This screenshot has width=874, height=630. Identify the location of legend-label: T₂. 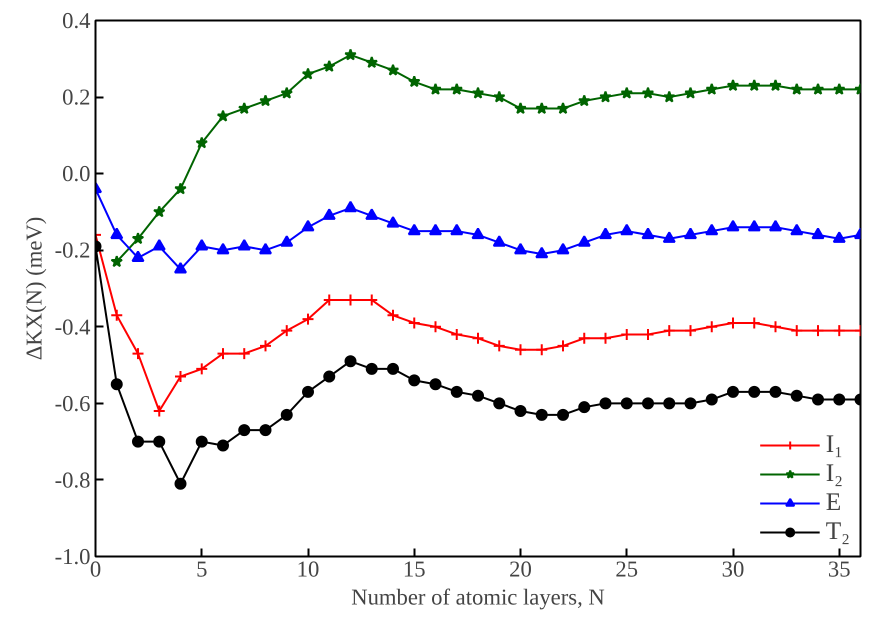
(838, 531).